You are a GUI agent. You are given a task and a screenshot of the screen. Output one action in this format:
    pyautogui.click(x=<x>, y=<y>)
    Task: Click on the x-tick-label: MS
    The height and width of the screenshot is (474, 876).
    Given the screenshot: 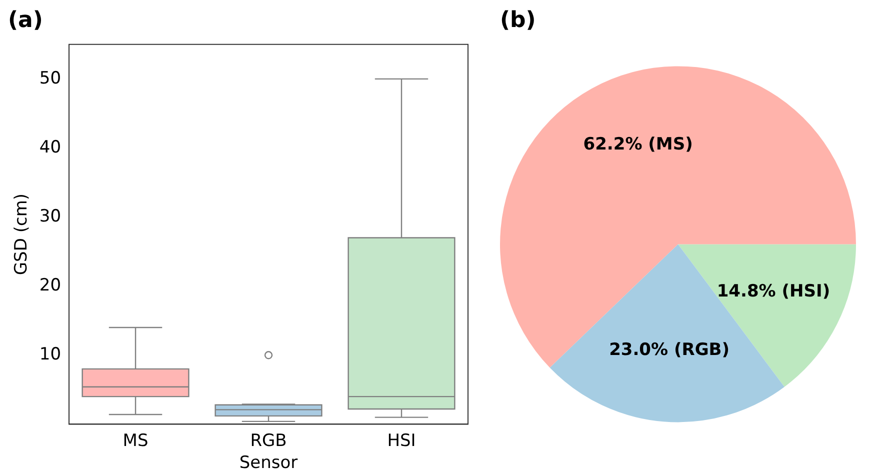 What is the action you would take?
    pyautogui.click(x=135, y=440)
    